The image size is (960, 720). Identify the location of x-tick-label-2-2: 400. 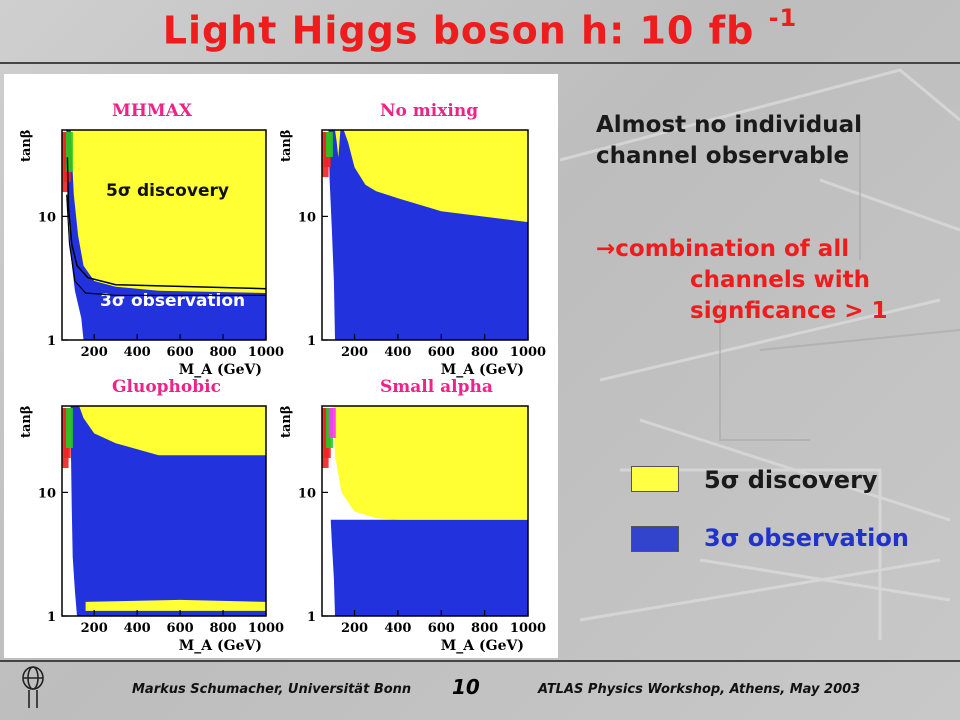
(397, 352).